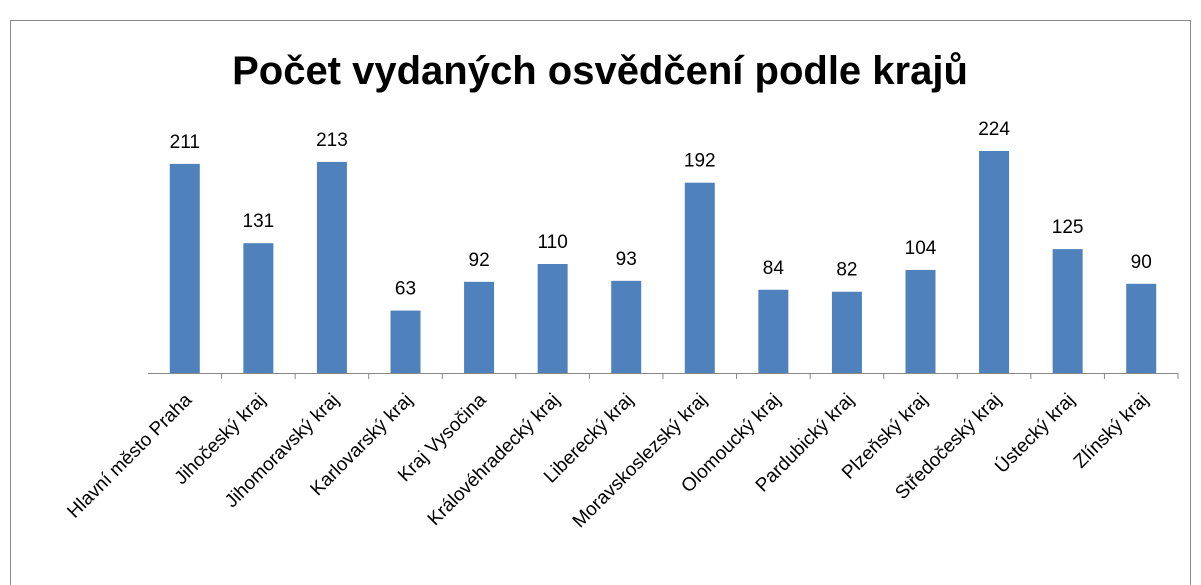  I want to click on data-label: 63, so click(405, 289).